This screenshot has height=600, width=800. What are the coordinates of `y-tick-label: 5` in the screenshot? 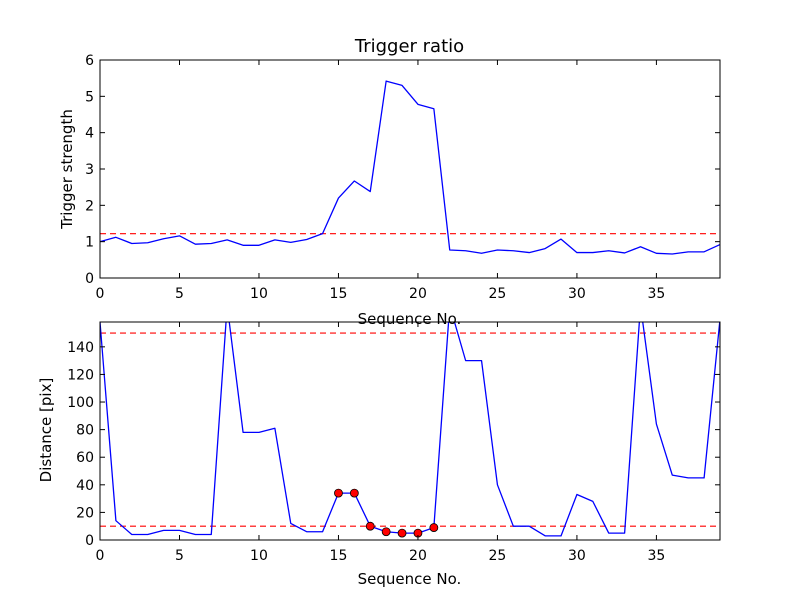 It's located at (89, 97).